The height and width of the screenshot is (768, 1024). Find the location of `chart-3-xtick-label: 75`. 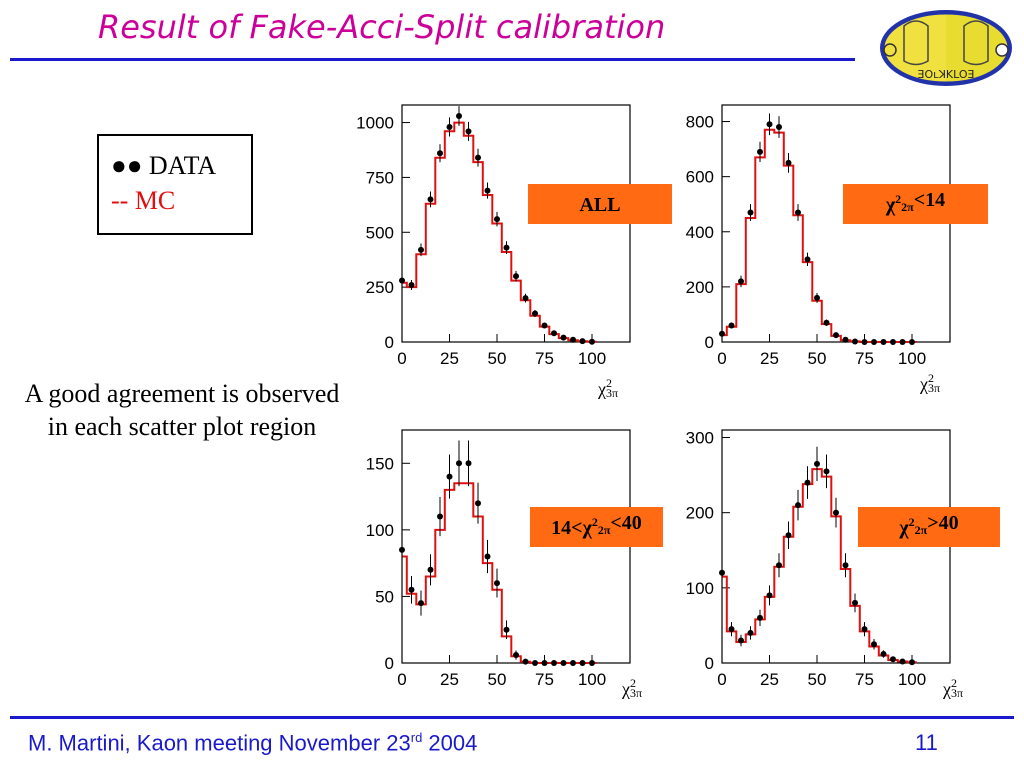

chart-3-xtick-label: 75 is located at coordinates (544, 679).